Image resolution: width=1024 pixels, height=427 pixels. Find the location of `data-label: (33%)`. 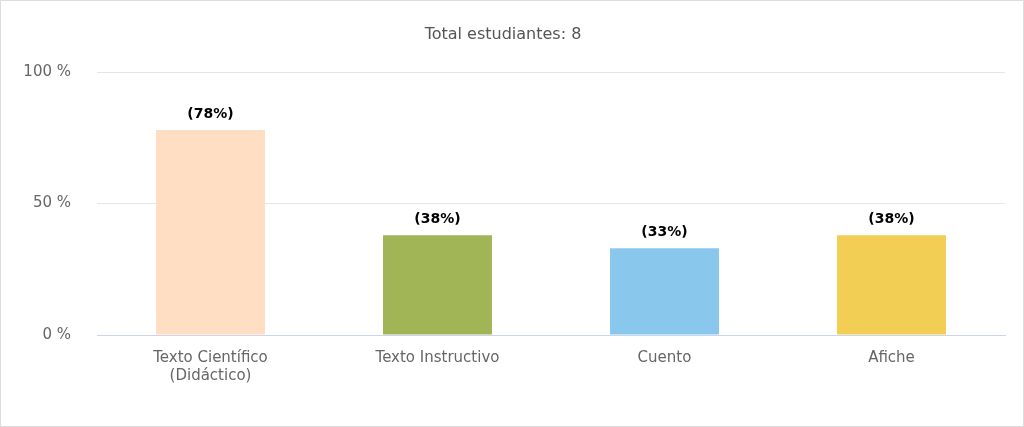

data-label: (33%) is located at coordinates (664, 230).